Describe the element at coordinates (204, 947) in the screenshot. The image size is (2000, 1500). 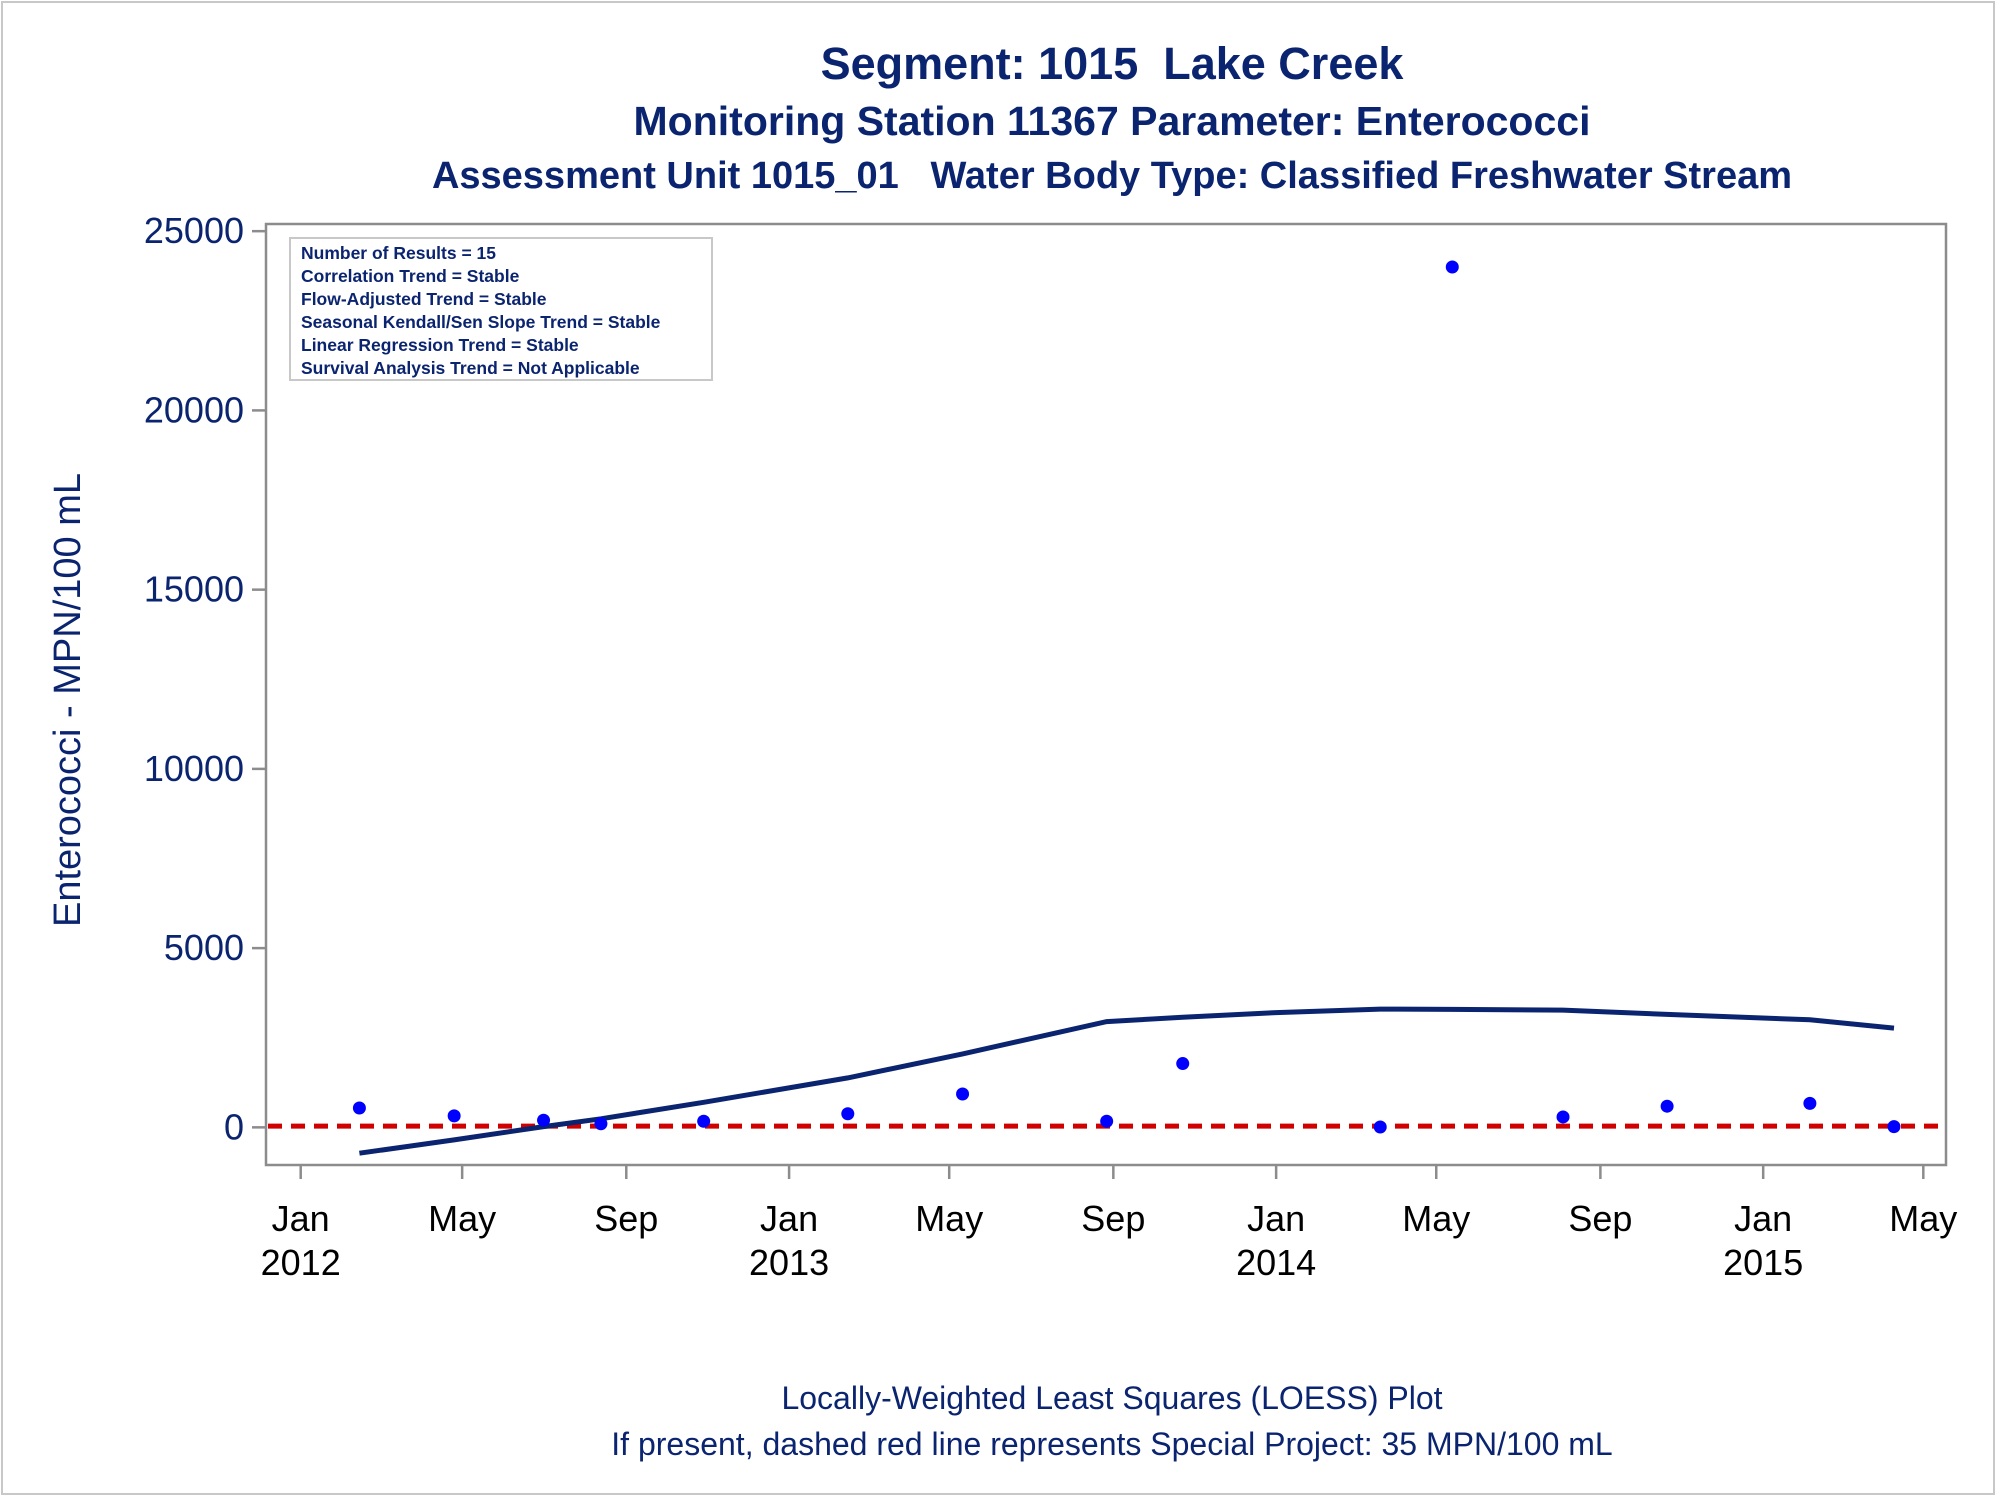
I see `y-tick-label: 5000` at that location.